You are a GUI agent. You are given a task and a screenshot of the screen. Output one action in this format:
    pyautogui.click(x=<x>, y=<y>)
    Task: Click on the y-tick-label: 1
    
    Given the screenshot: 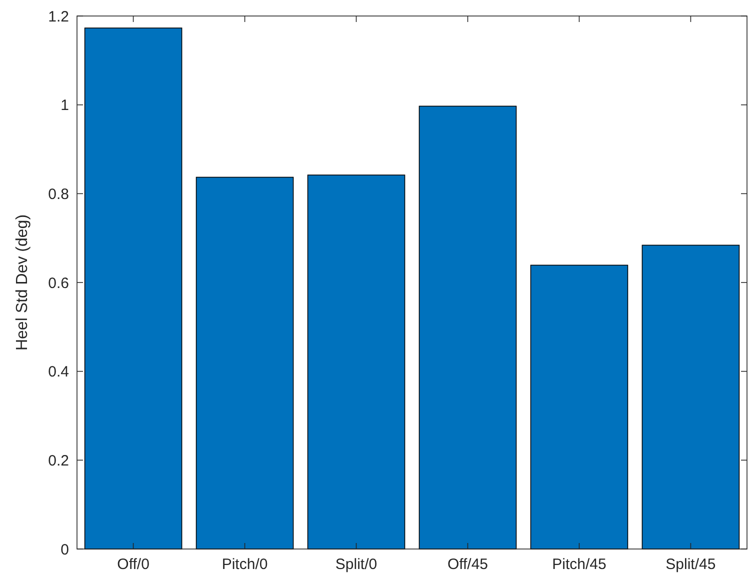 What is the action you would take?
    pyautogui.click(x=64, y=105)
    